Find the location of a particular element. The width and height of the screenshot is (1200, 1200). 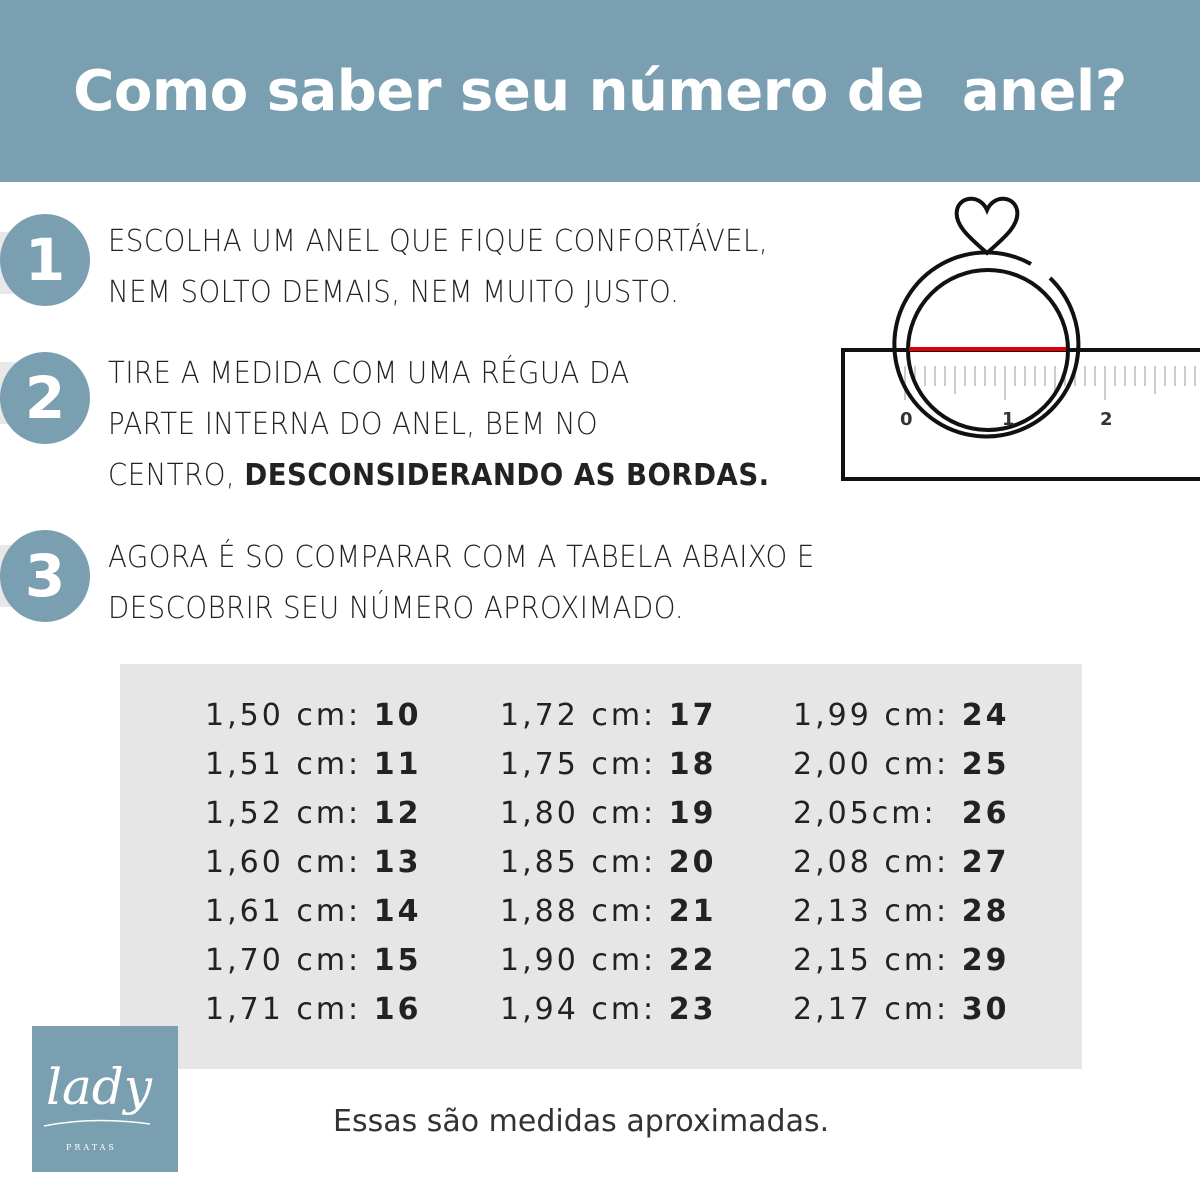

measure-value: 1,71 cm: is located at coordinates (289, 1009).